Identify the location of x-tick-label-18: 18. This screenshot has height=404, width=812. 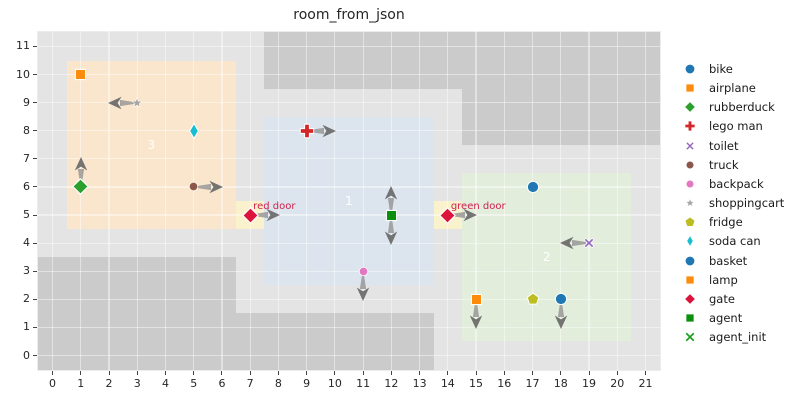
(560, 383).